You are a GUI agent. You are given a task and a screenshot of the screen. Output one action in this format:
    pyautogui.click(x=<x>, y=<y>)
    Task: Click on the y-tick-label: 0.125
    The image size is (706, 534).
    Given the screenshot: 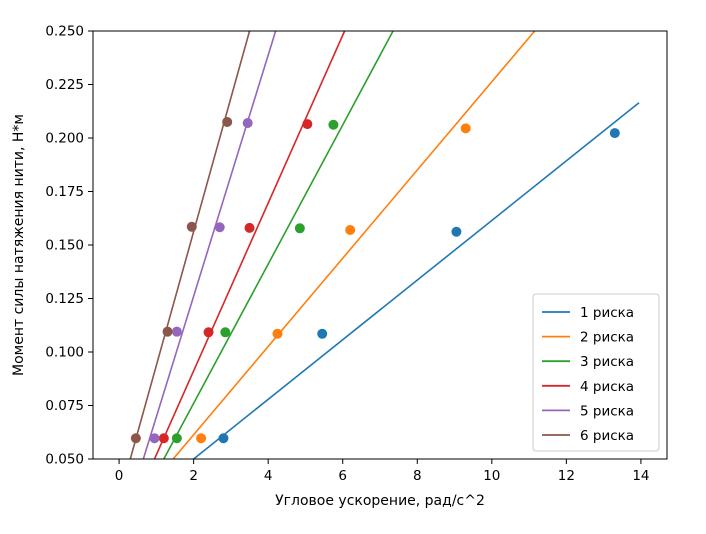 What is the action you would take?
    pyautogui.click(x=64, y=299)
    